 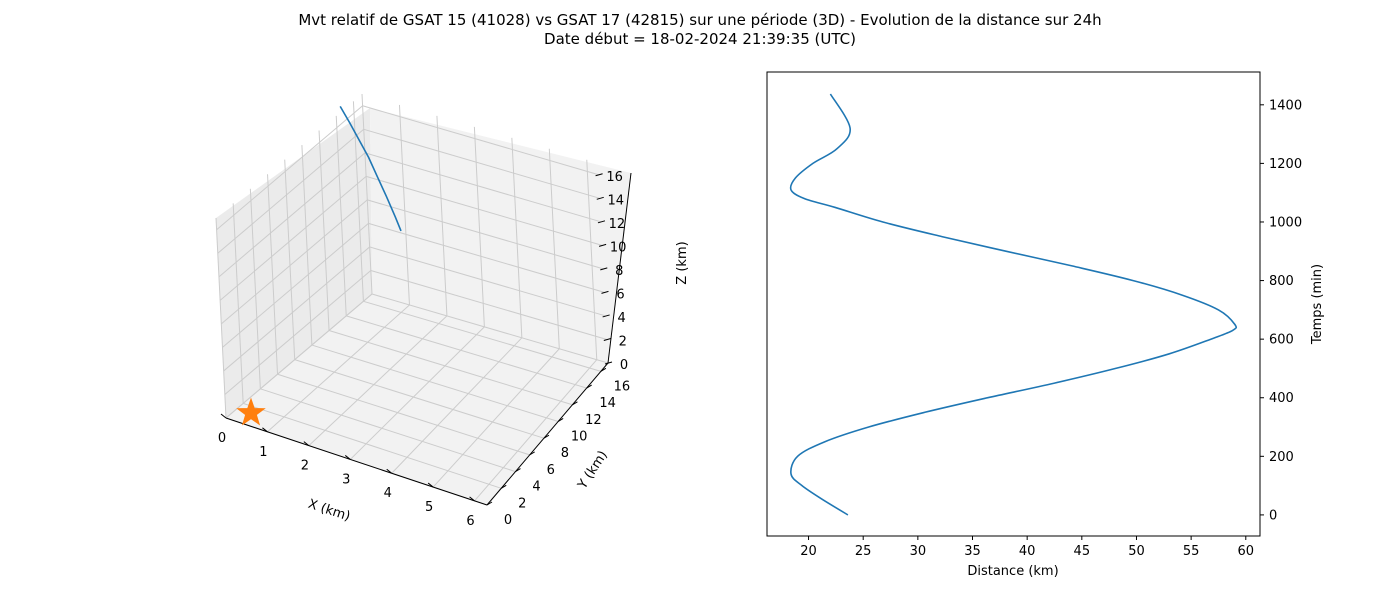 I want to click on x-axis-ticks: 20 25 30 35 40 45 50 55 60, so click(x=1027, y=547).